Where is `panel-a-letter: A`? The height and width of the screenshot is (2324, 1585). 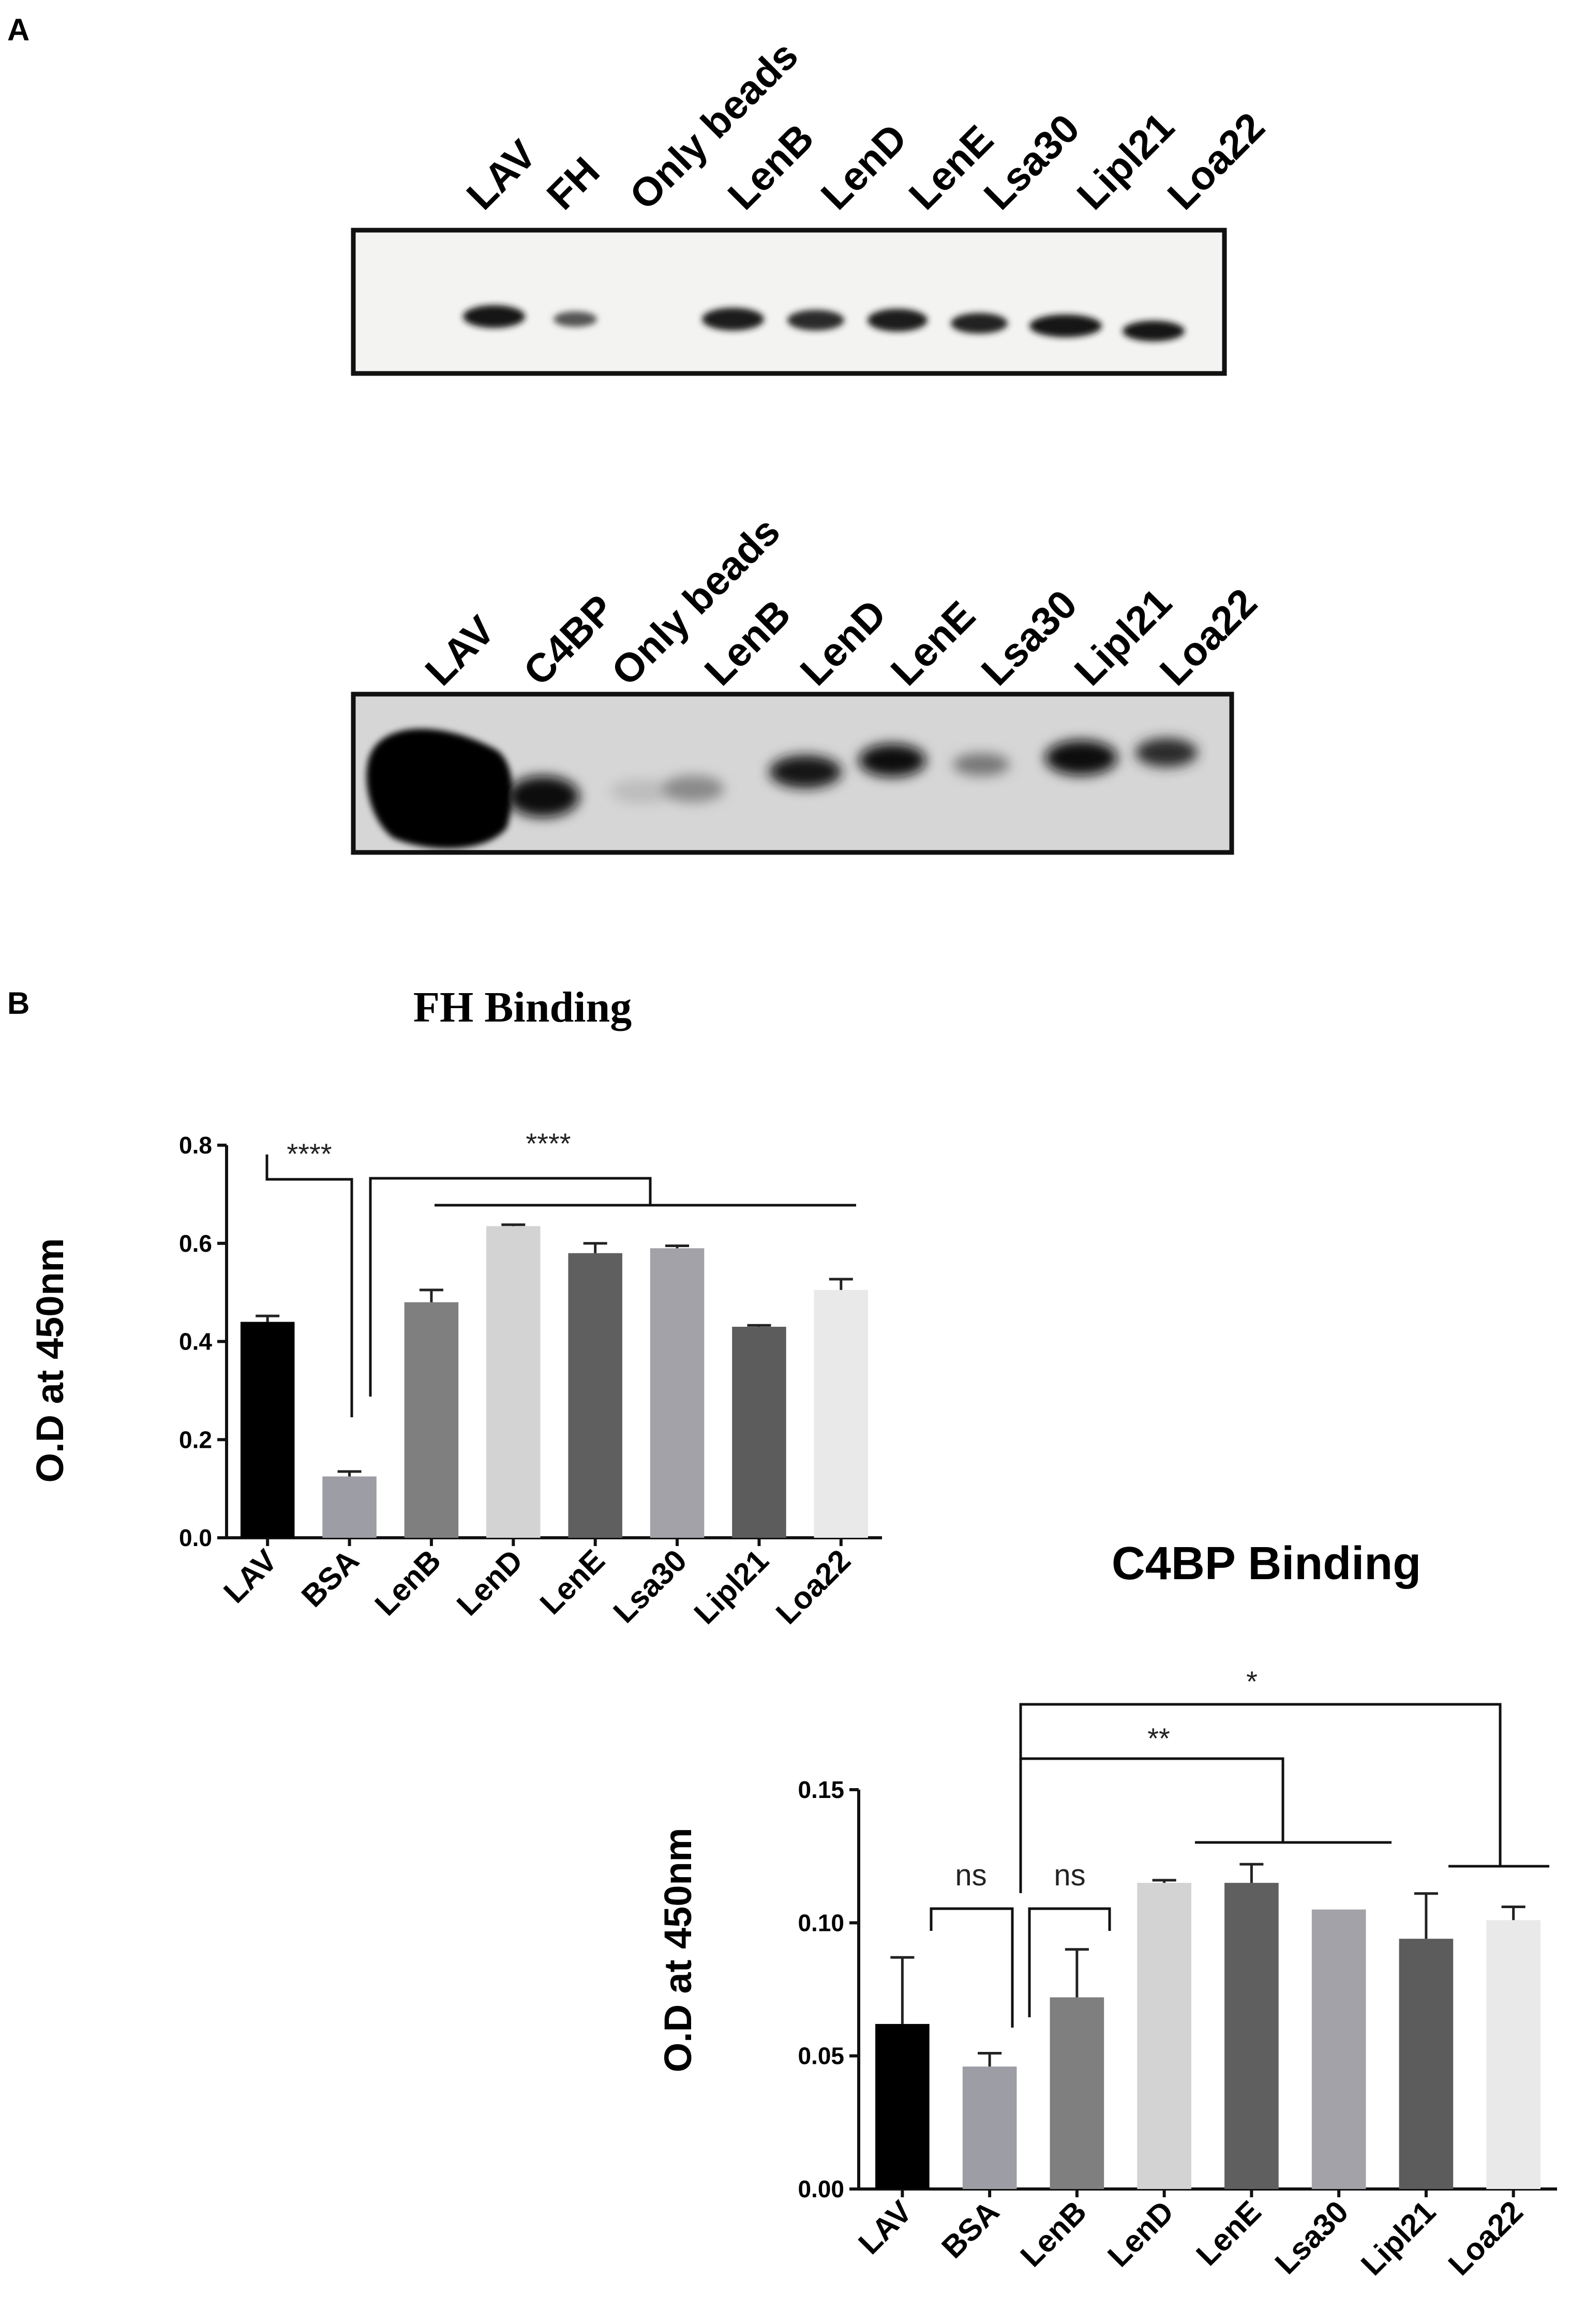
panel-a-letter: A is located at coordinates (18, 30).